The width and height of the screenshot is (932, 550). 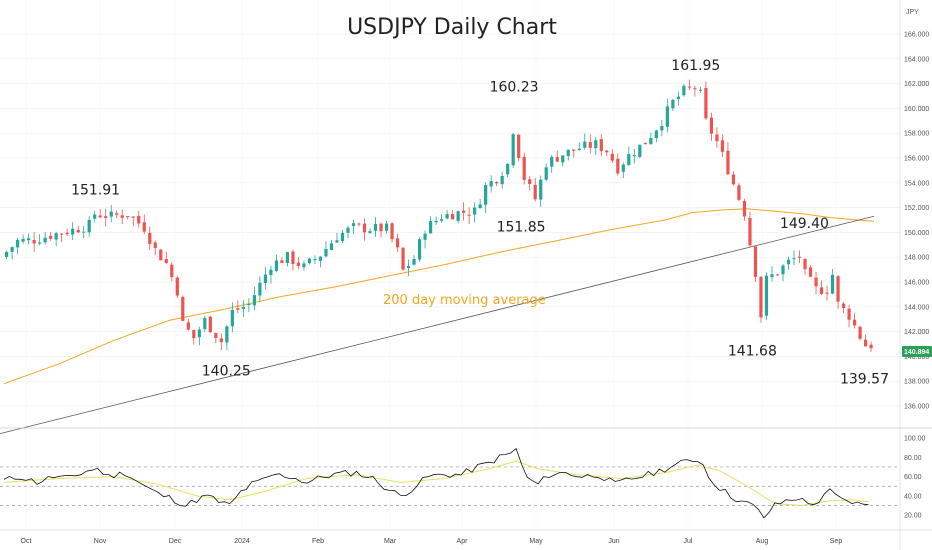 I want to click on chart-title: USDJPY Daily Chart, so click(x=452, y=27).